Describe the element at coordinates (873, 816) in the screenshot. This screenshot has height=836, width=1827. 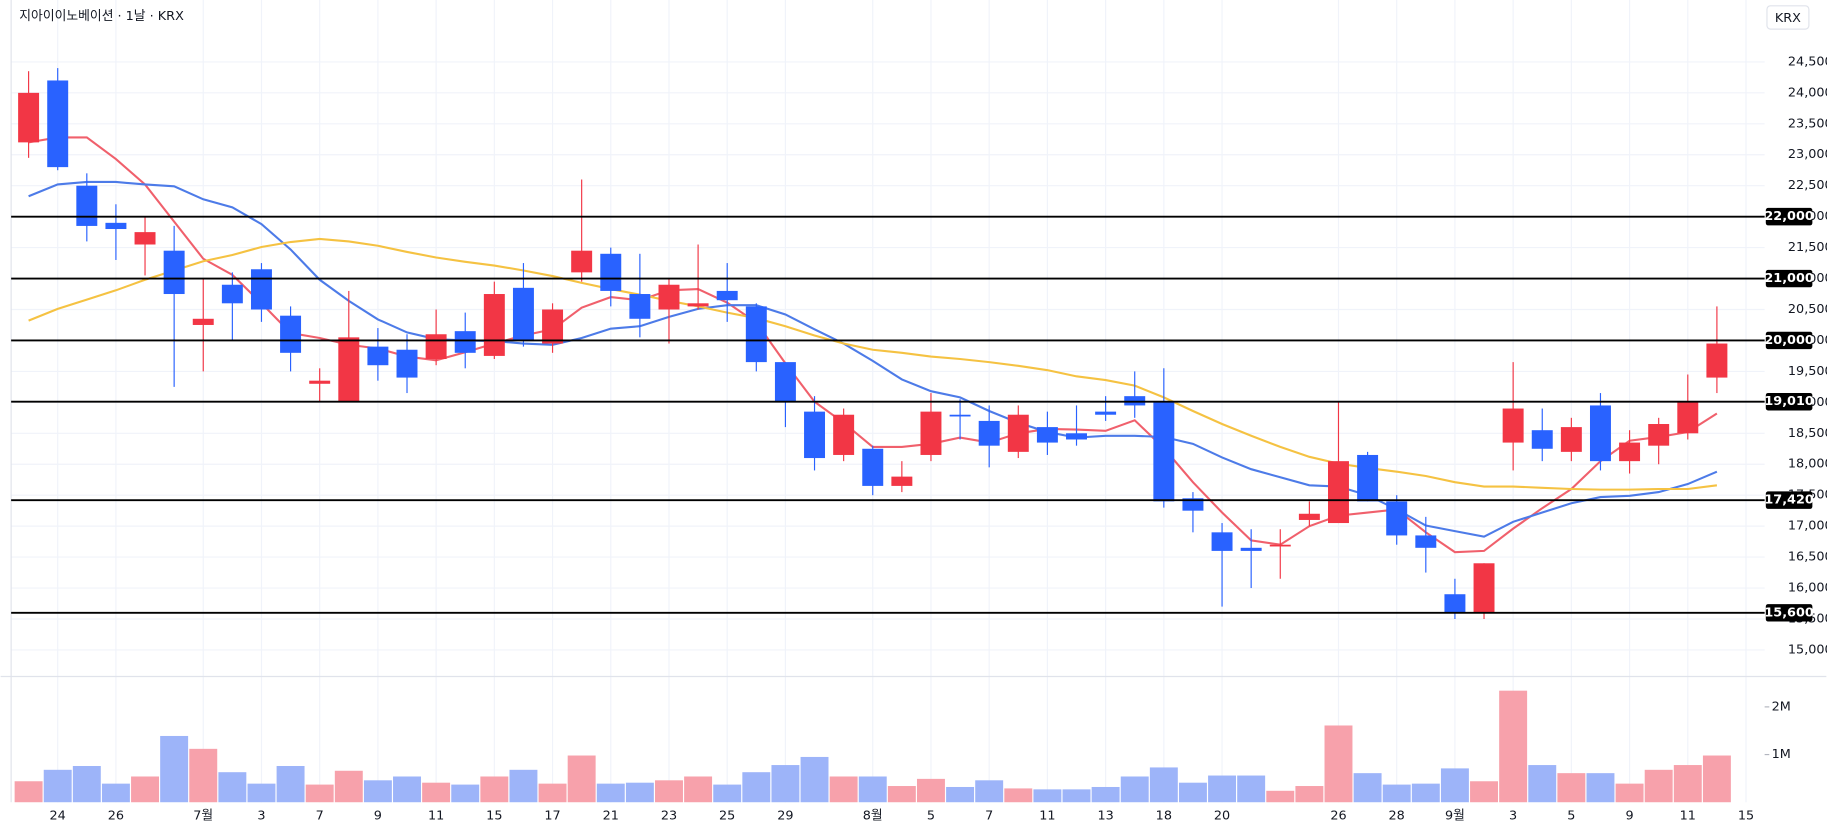
I see `x-tick-label: 8월` at that location.